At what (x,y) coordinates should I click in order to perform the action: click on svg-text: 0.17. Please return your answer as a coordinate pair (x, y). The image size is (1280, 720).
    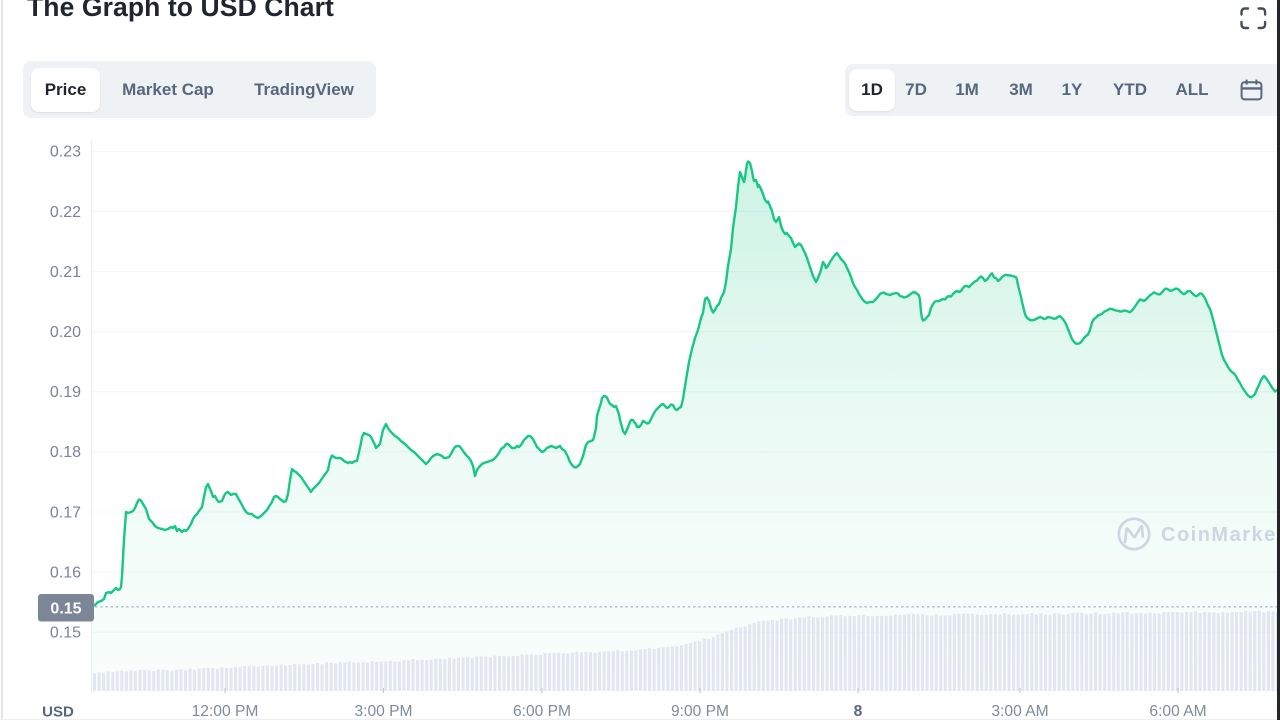
    Looking at the image, I should click on (65, 512).